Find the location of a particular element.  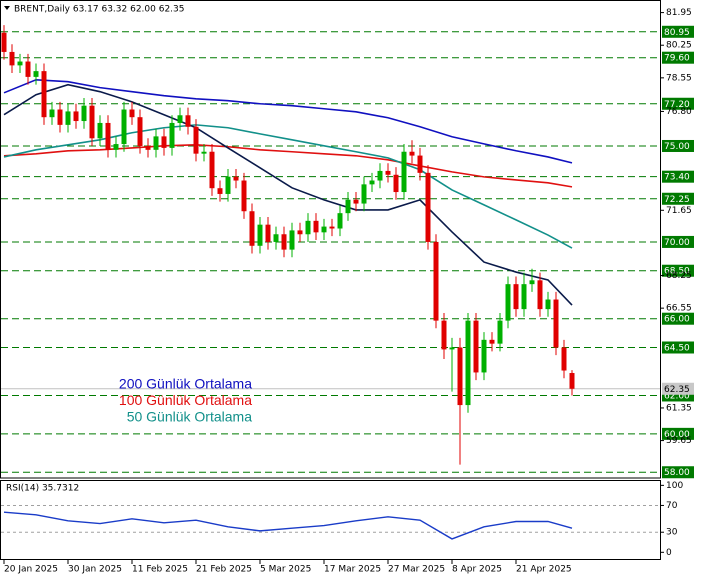

moving-average is located at coordinates (288, 121).